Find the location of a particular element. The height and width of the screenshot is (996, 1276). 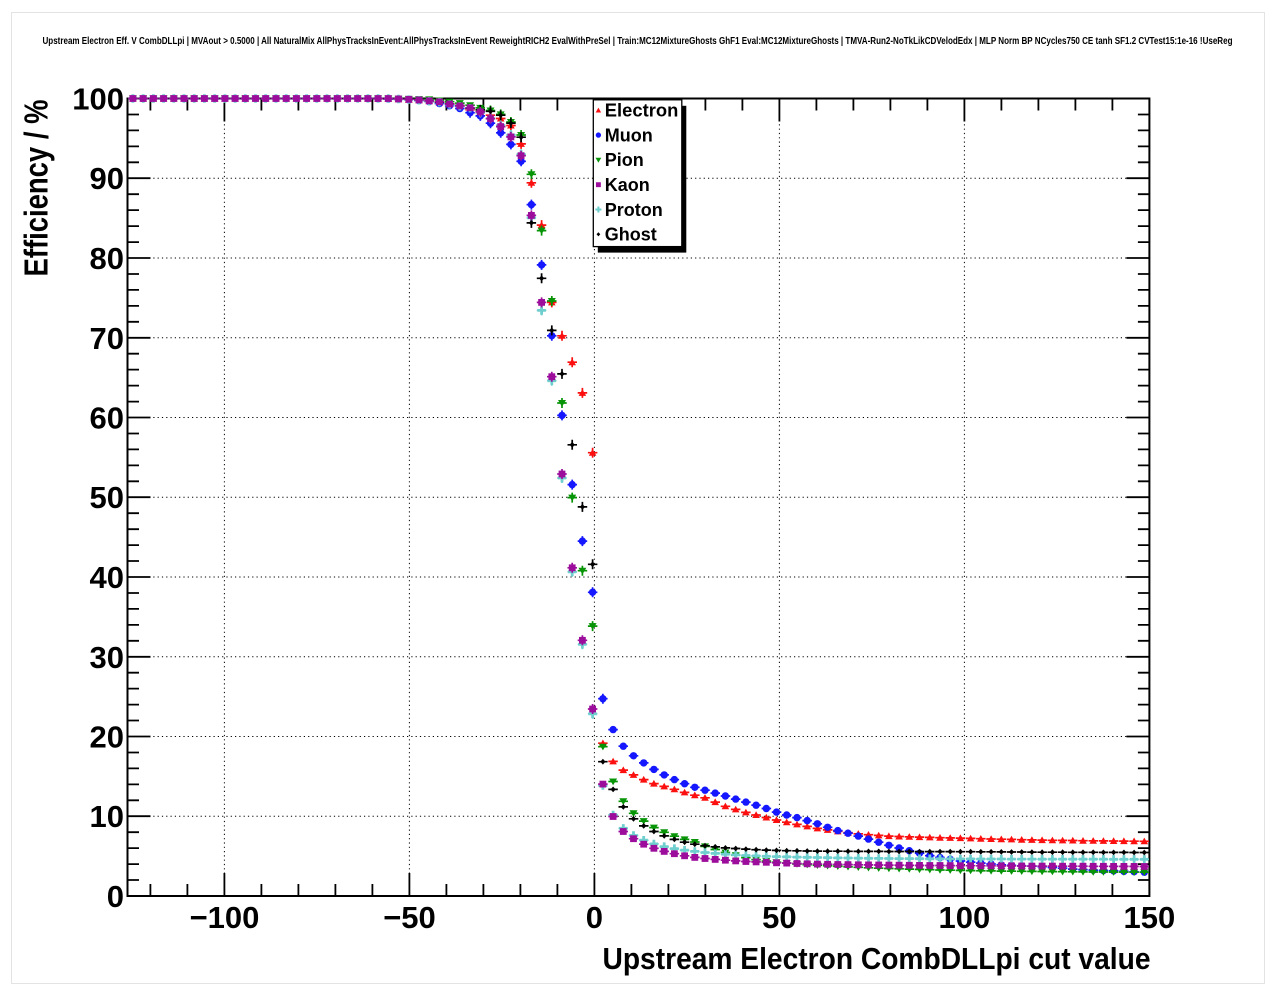

svg-text: −50 is located at coordinates (409, 917).